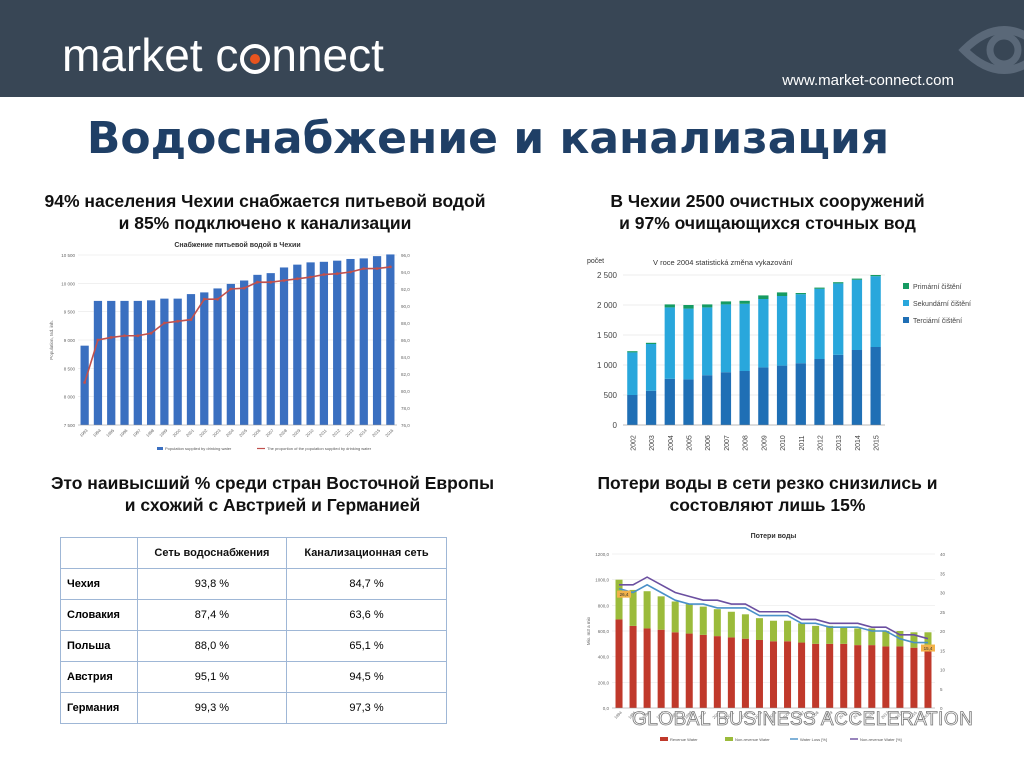  Describe the element at coordinates (688, 714) in the screenshot. I see `x-tick-label: 1999` at that location.